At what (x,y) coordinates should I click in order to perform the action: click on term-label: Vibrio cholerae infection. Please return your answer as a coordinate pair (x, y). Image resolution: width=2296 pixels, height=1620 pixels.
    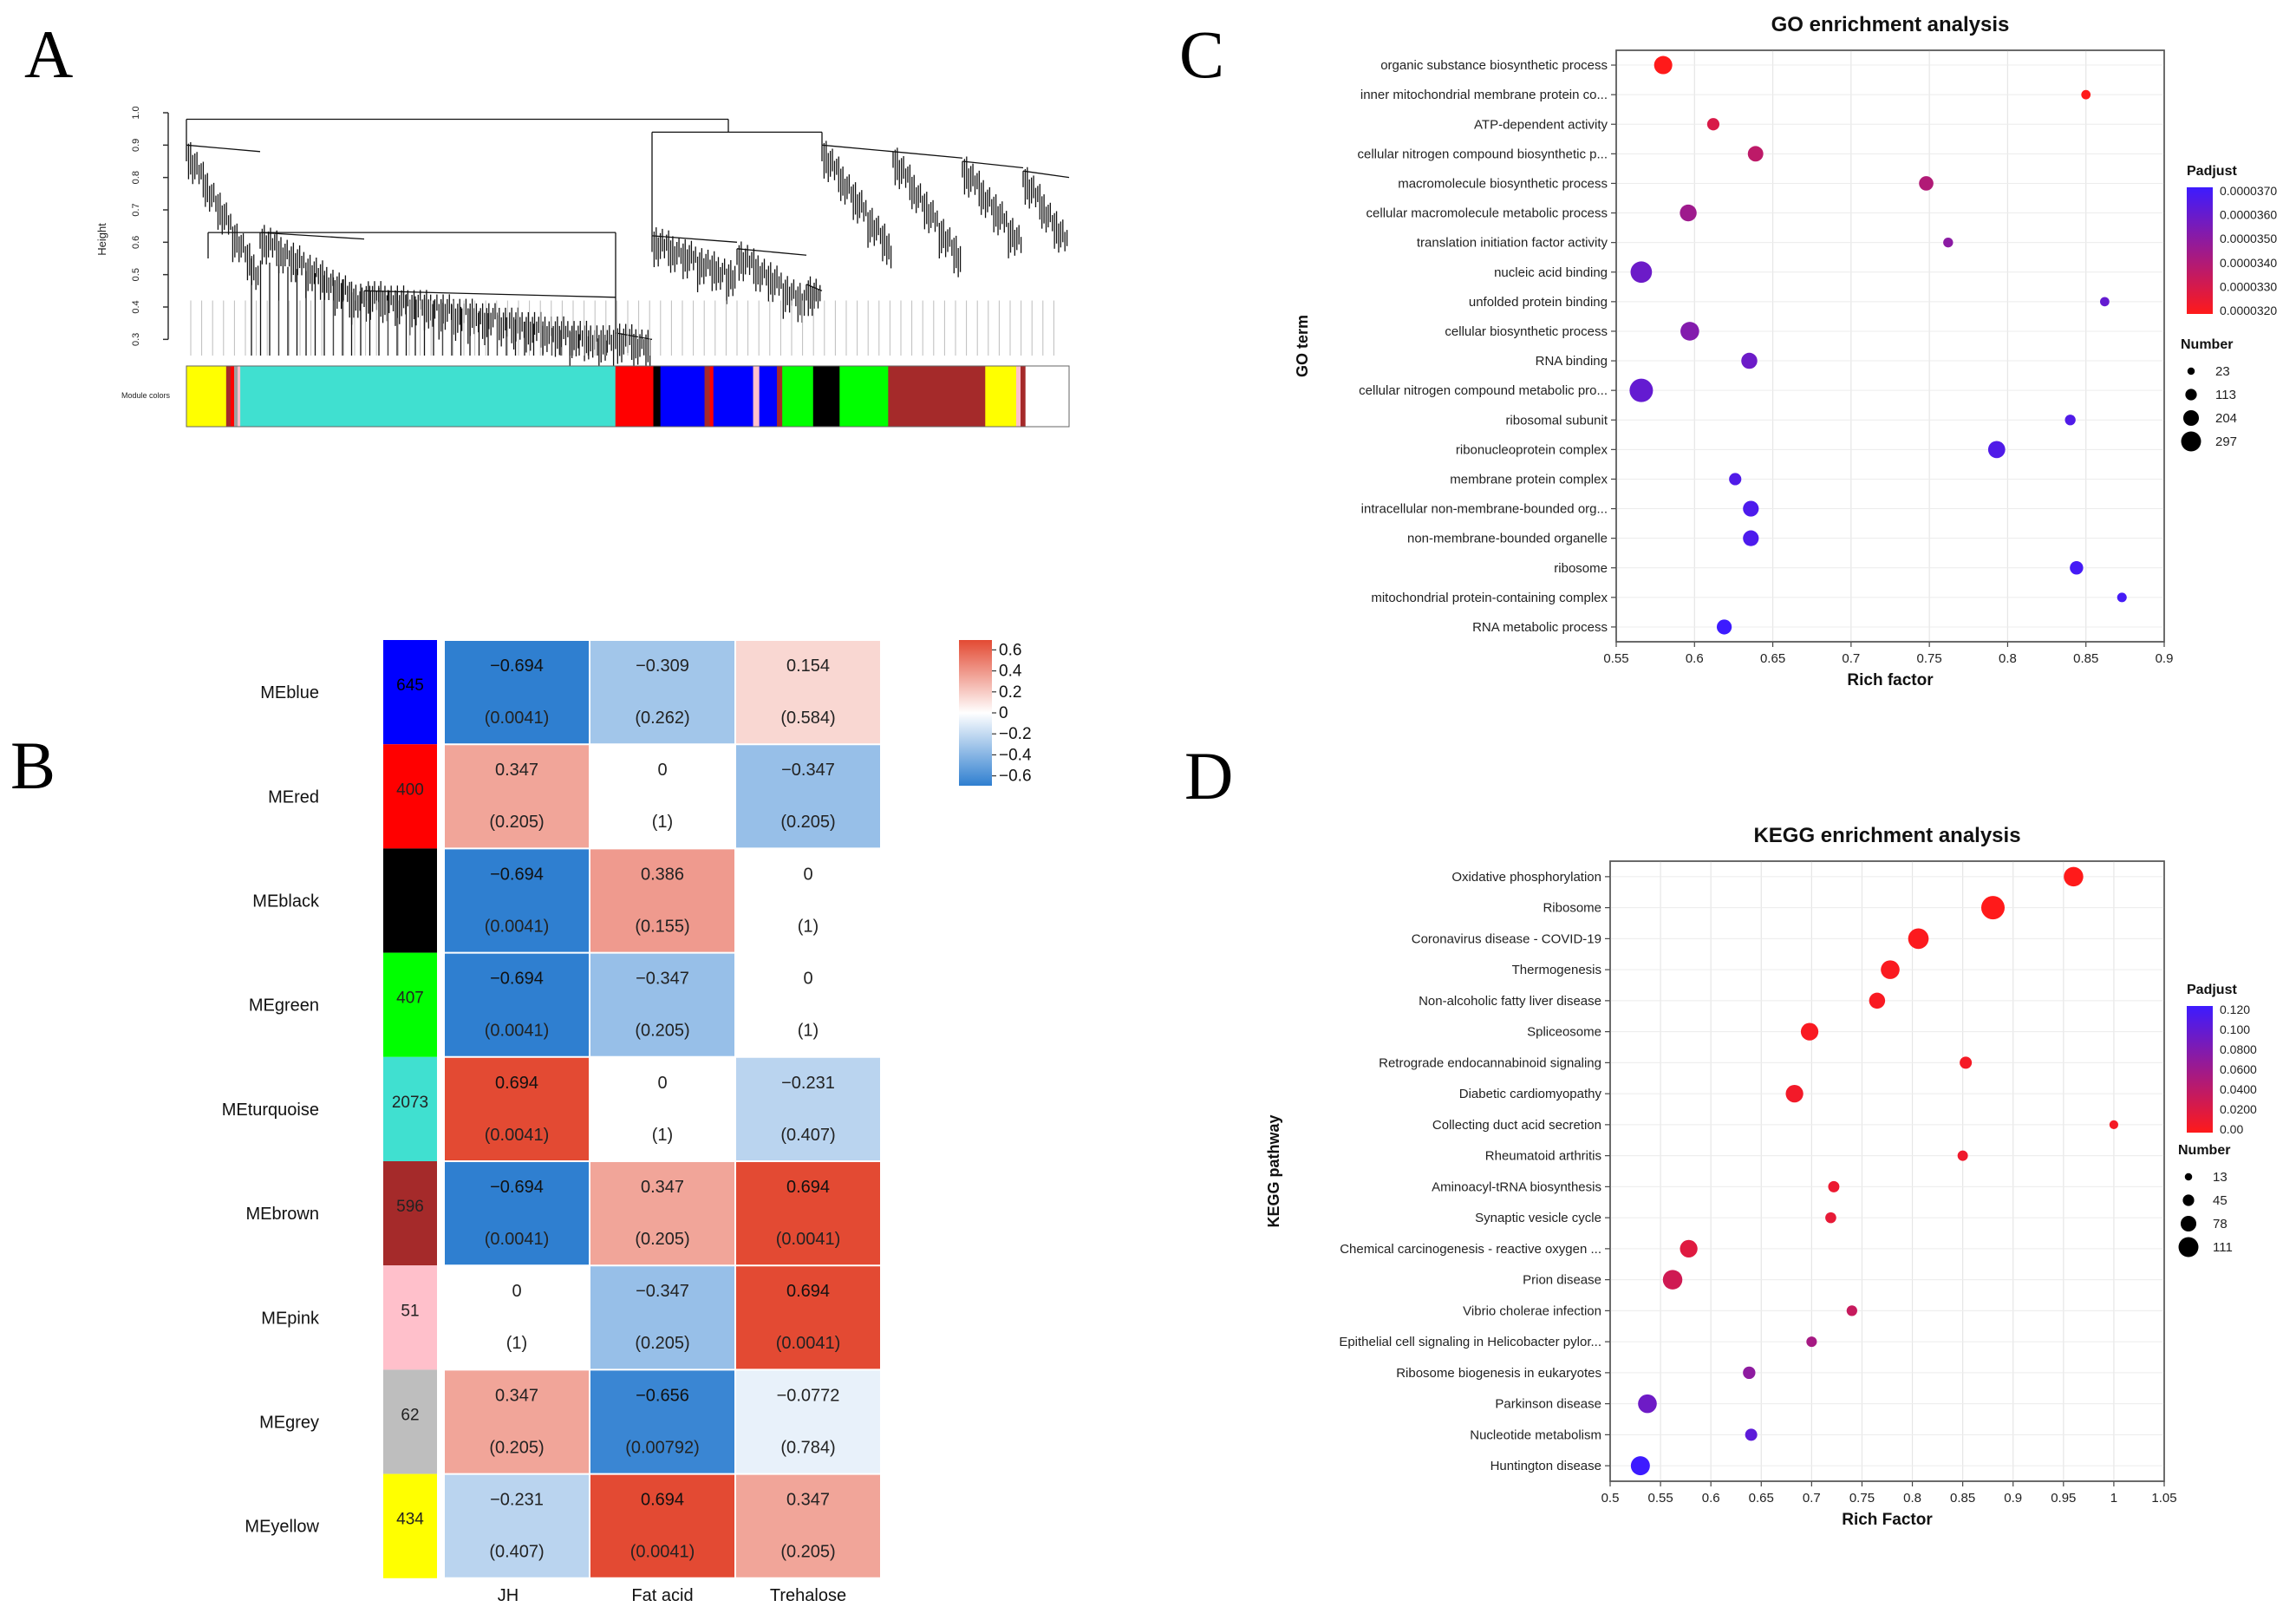
    Looking at the image, I should click on (1532, 1310).